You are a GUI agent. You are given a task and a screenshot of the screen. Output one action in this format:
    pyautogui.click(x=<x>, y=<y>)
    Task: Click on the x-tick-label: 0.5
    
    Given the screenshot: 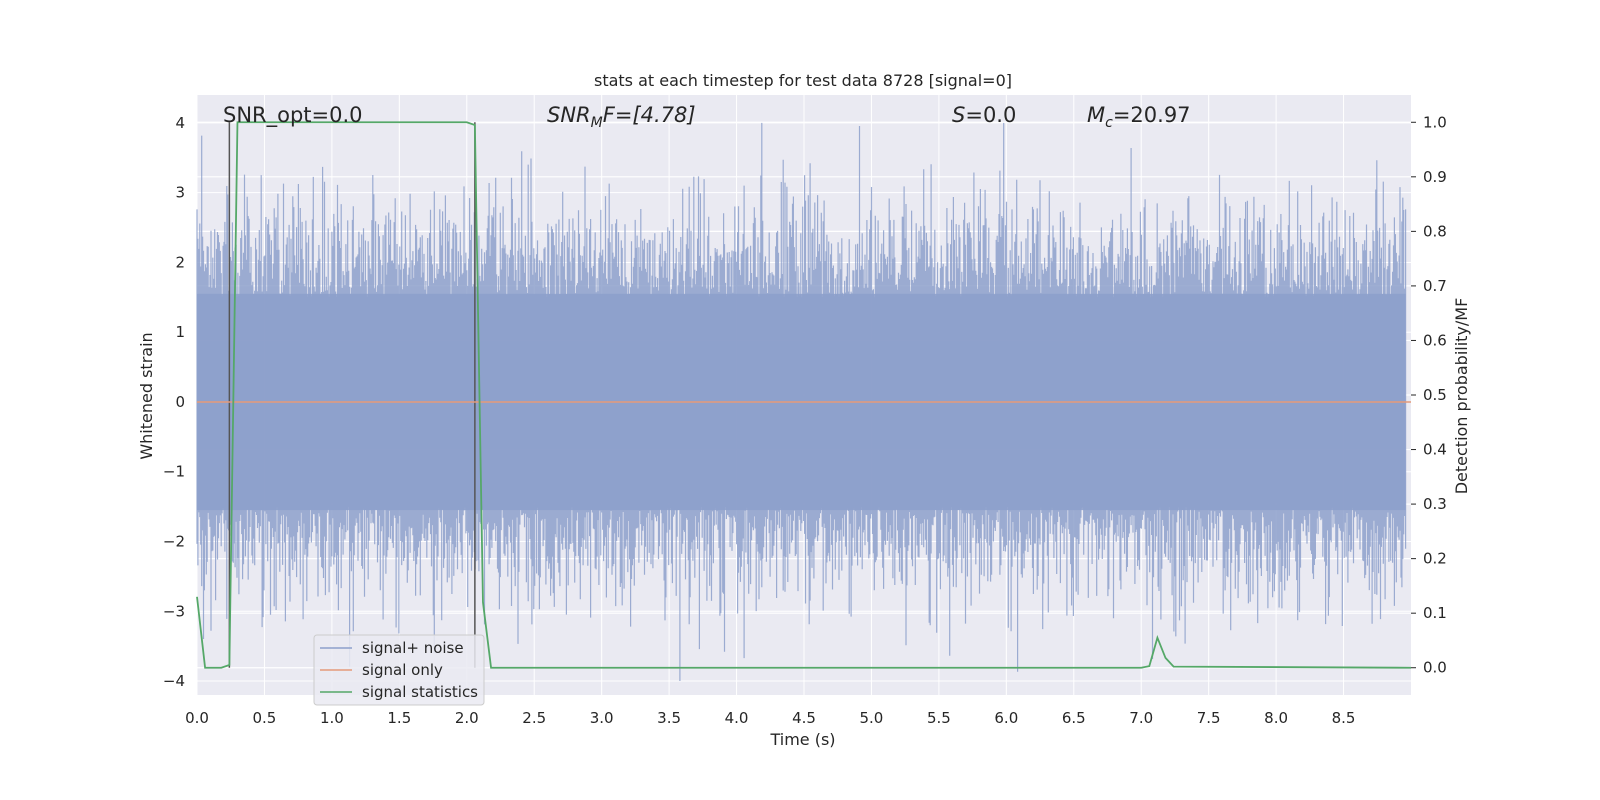 What is the action you would take?
    pyautogui.click(x=265, y=718)
    